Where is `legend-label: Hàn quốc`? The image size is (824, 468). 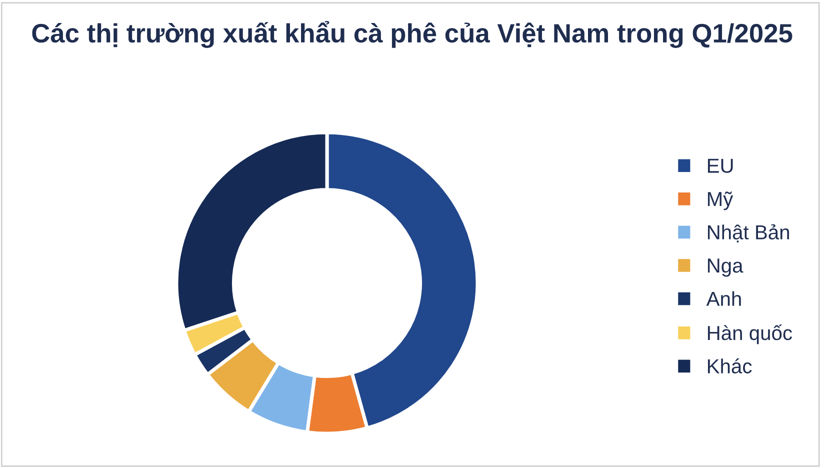
legend-label: Hàn quốc is located at coordinates (750, 334).